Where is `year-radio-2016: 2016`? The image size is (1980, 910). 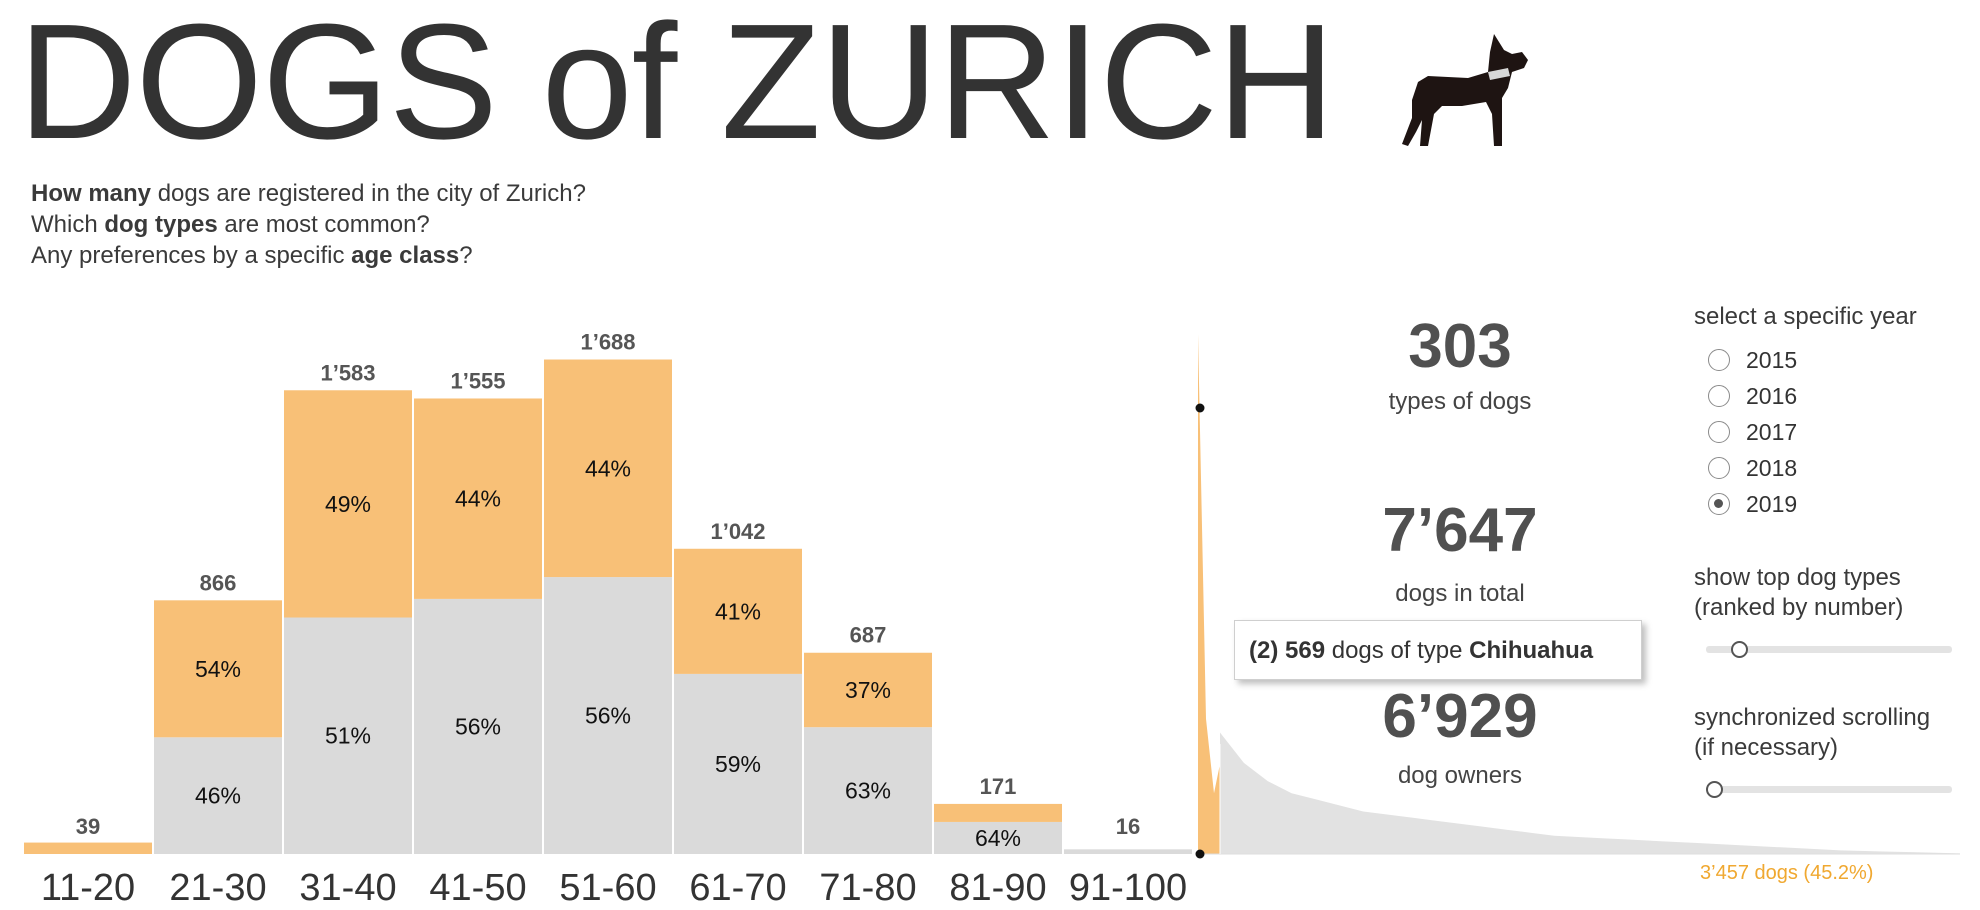 year-radio-2016: 2016 is located at coordinates (1752, 396).